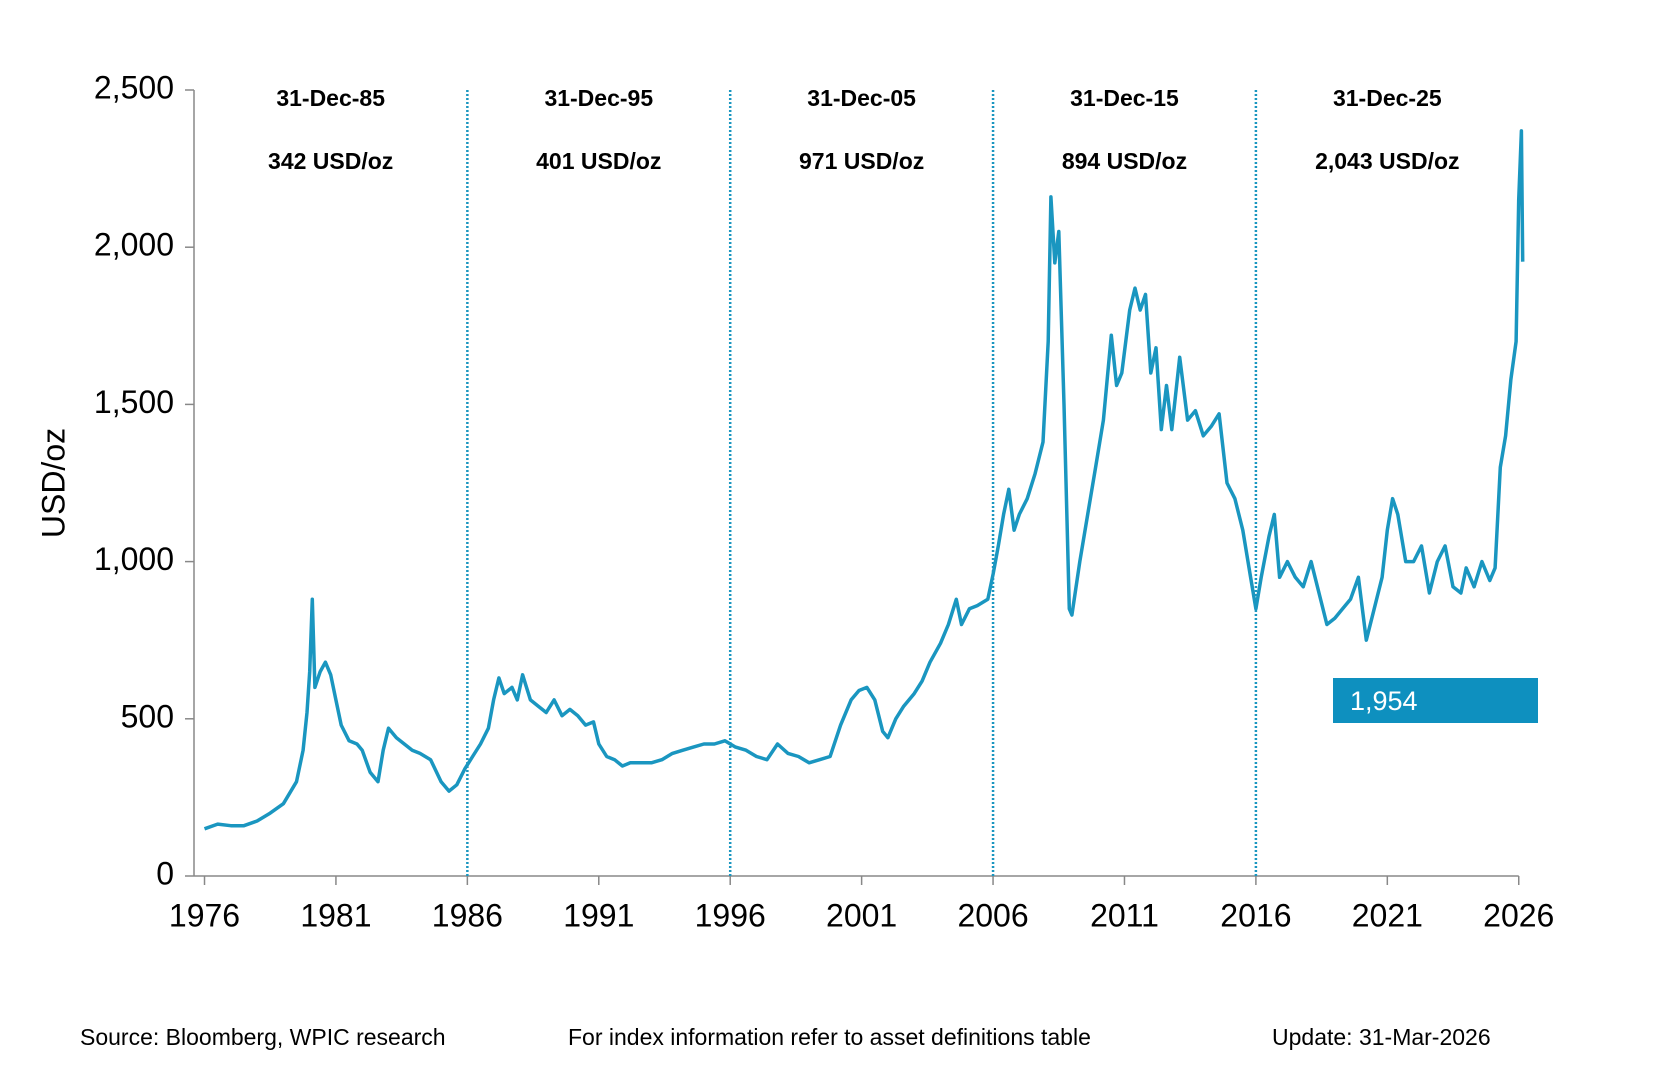 This screenshot has width=1654, height=1080. What do you see at coordinates (1435, 700) in the screenshot?
I see `callout-box` at bounding box center [1435, 700].